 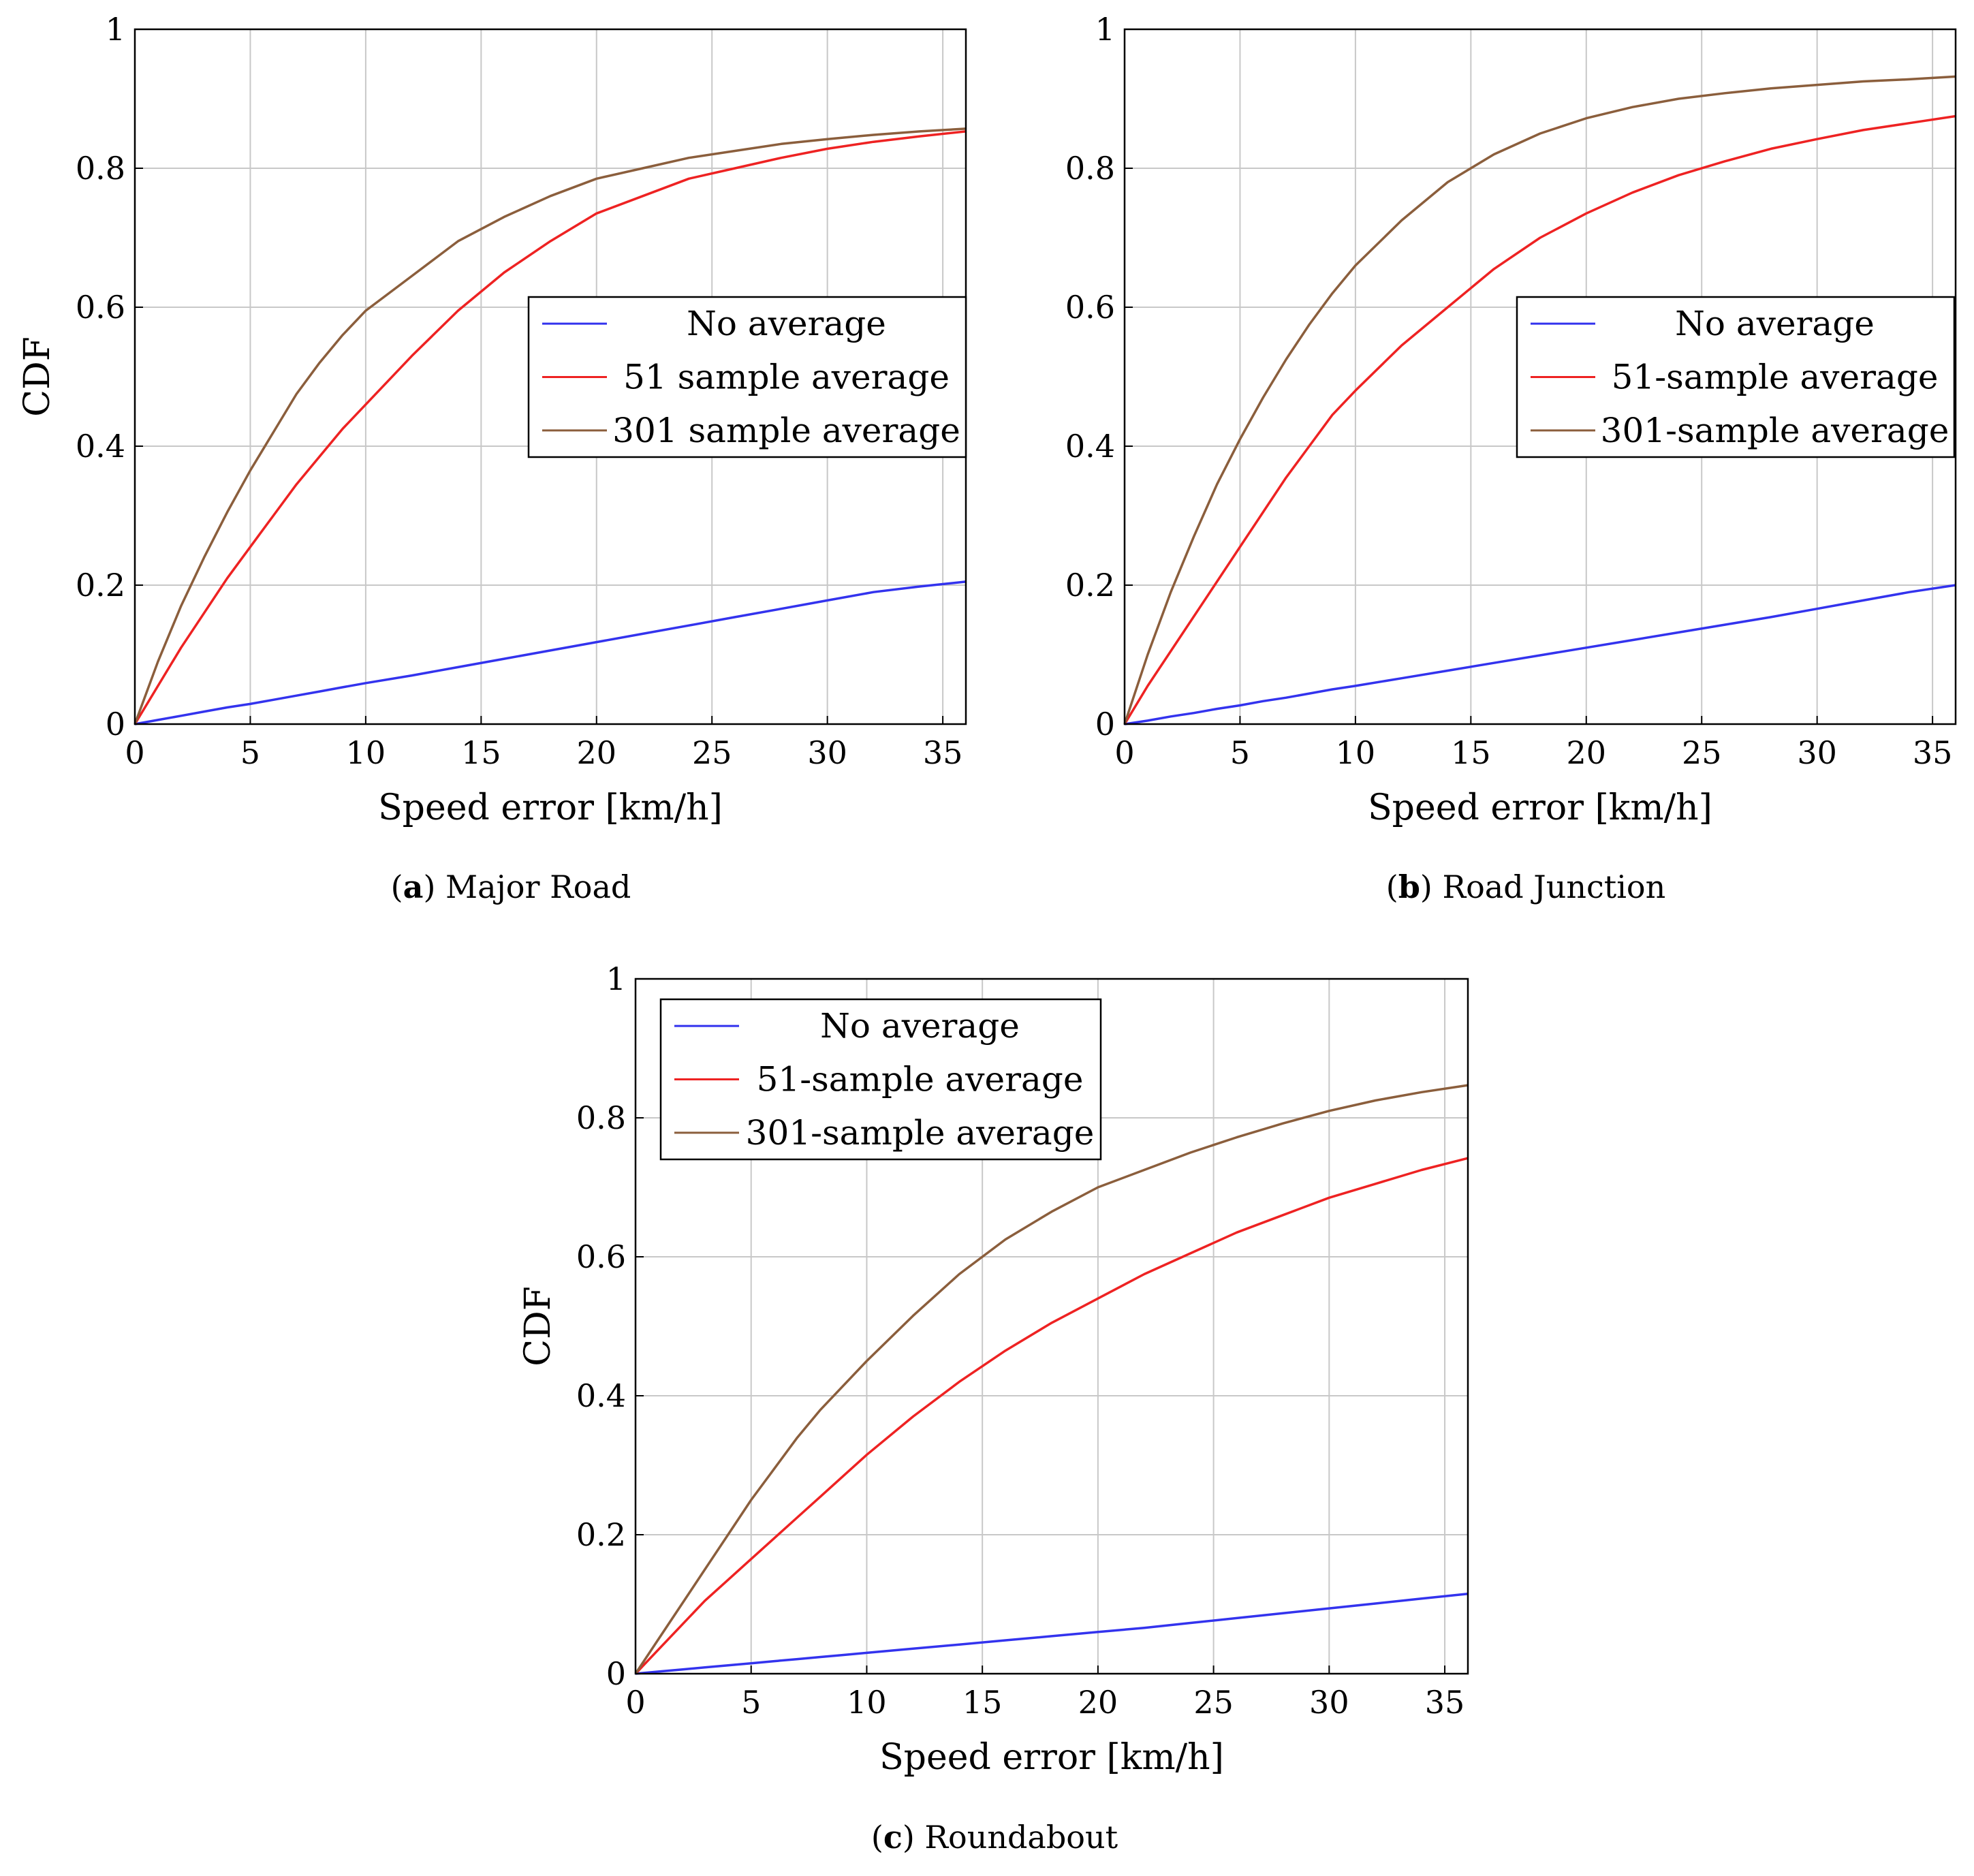 I want to click on y-axis-label-c: CDF, so click(x=538, y=1326).